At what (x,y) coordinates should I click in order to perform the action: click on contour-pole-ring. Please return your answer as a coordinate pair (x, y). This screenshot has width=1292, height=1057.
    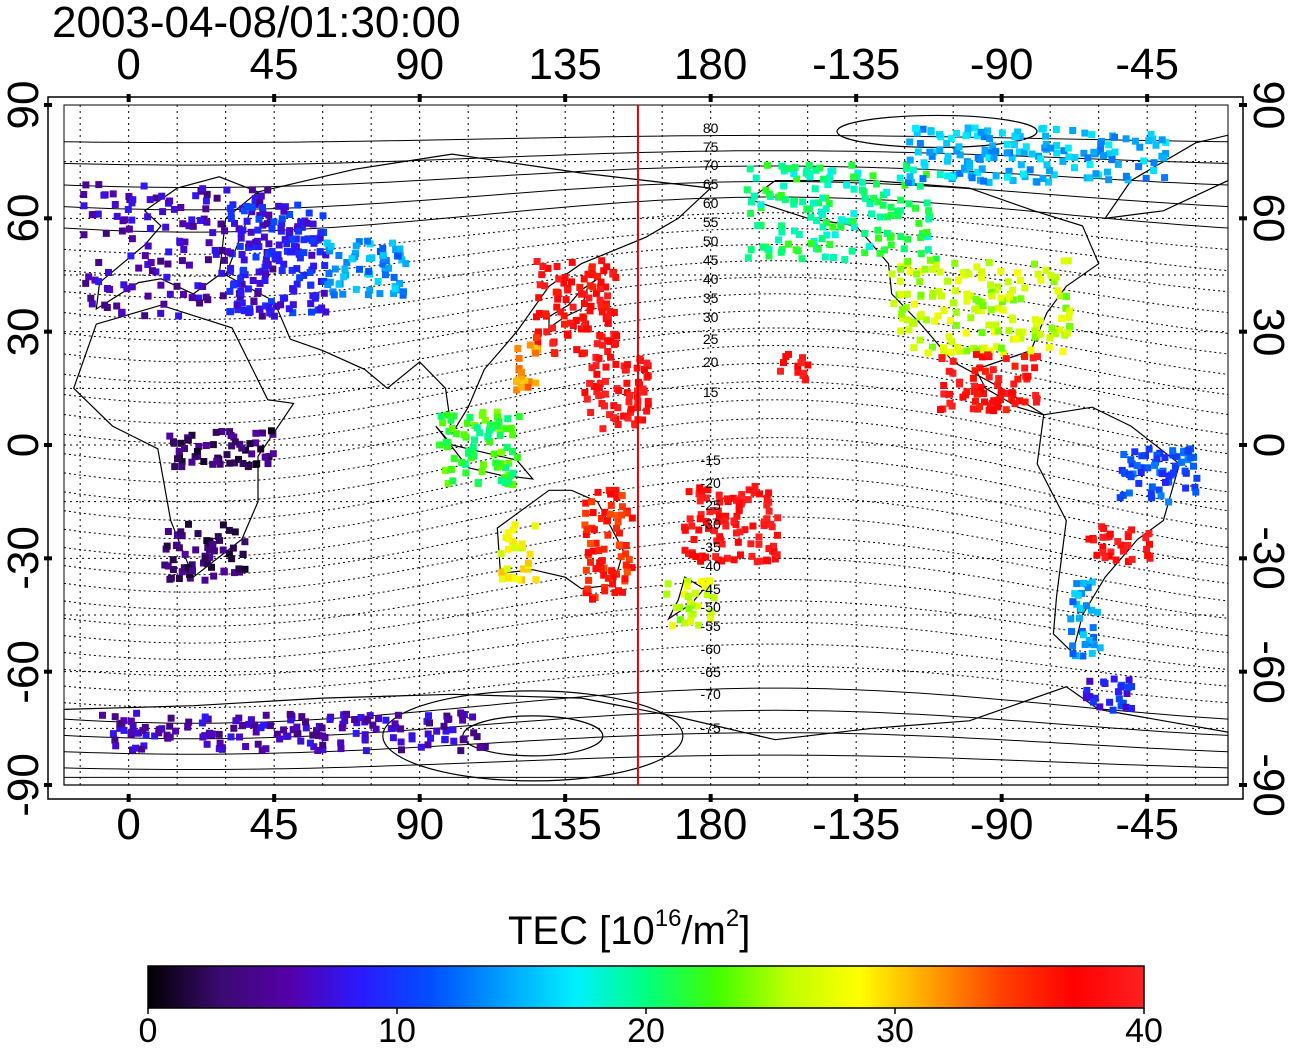
    Looking at the image, I should click on (533, 736).